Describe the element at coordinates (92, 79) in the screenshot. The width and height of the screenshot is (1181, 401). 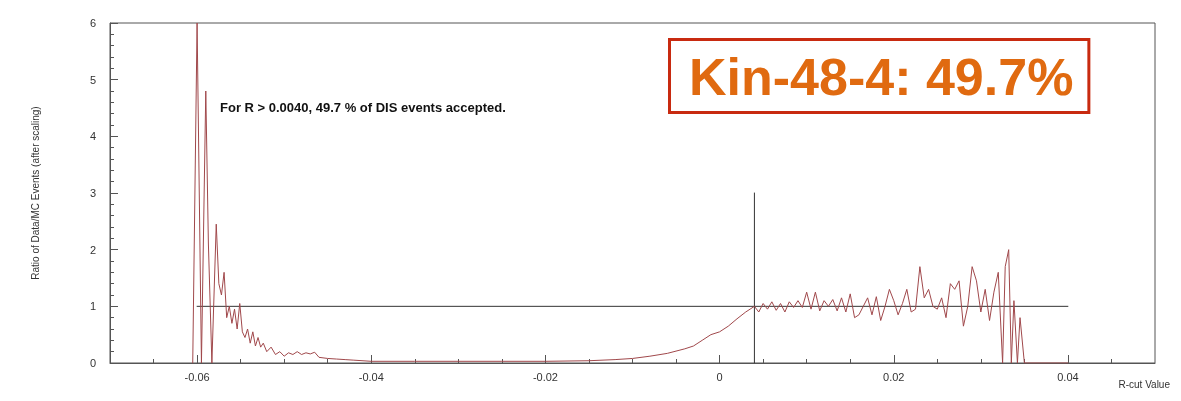
I see `y-tick-label: 5` at that location.